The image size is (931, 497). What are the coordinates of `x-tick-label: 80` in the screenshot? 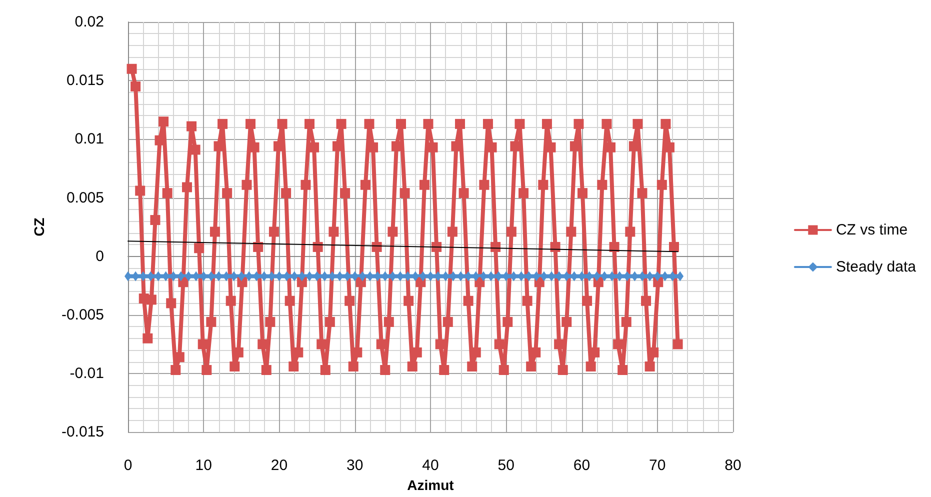 It's located at (733, 465).